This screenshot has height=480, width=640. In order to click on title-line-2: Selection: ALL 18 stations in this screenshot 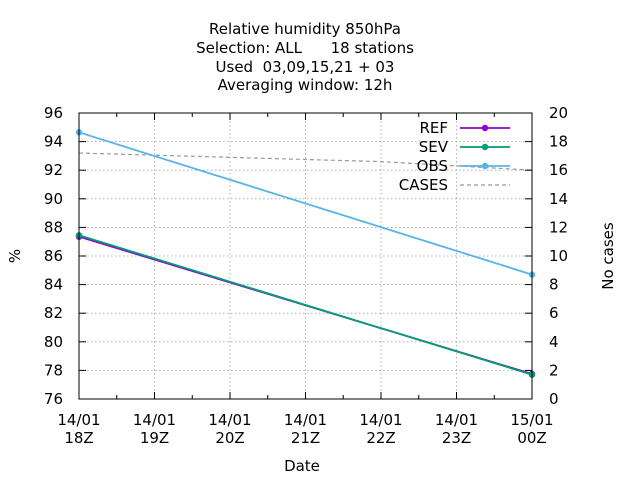, I will do `click(305, 48)`.